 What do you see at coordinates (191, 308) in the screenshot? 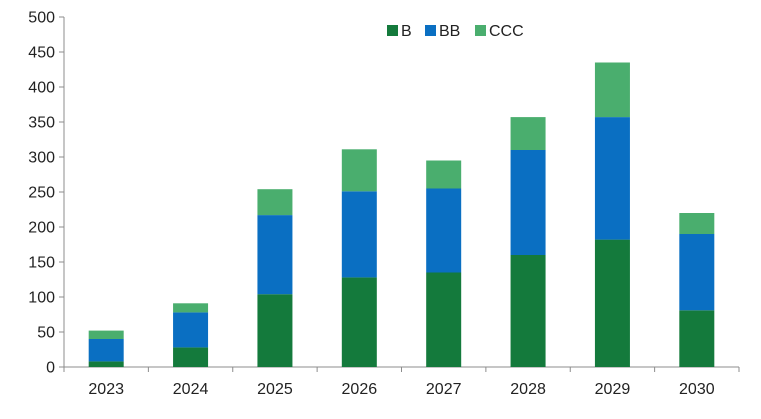
I see `bar-ccc-2024` at bounding box center [191, 308].